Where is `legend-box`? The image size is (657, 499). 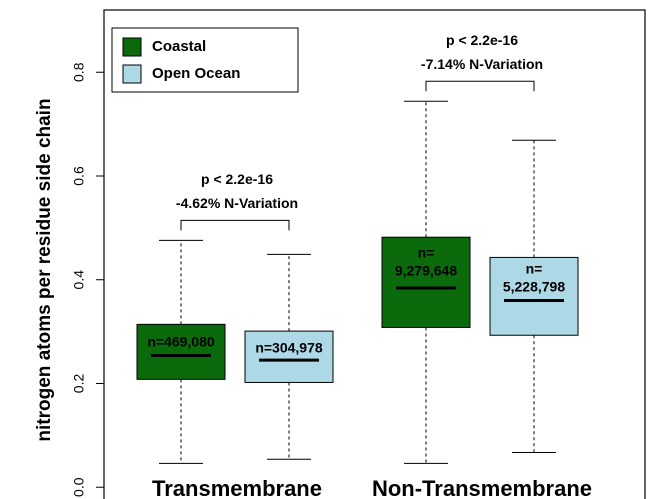
legend-box is located at coordinates (205, 60).